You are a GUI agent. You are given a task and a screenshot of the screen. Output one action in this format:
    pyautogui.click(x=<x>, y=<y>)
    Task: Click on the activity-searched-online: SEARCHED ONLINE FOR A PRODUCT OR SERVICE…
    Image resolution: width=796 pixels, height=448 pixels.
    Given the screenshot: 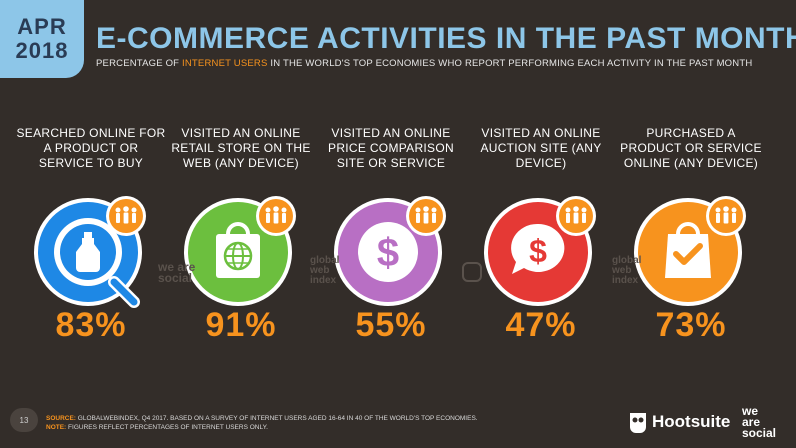 What is the action you would take?
    pyautogui.click(x=91, y=235)
    